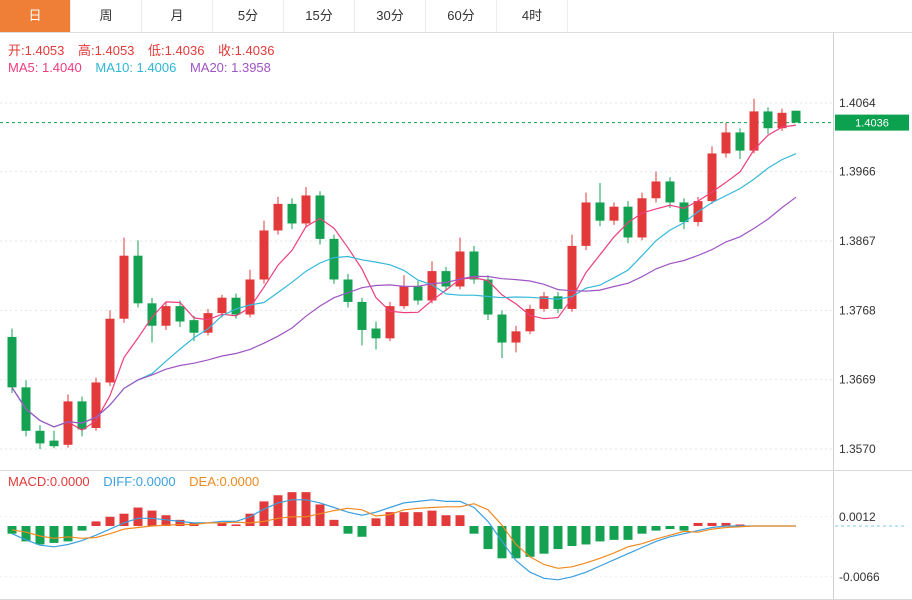 This screenshot has height=600, width=912. I want to click on diff-value: DIFF:0.0000, so click(139, 481).